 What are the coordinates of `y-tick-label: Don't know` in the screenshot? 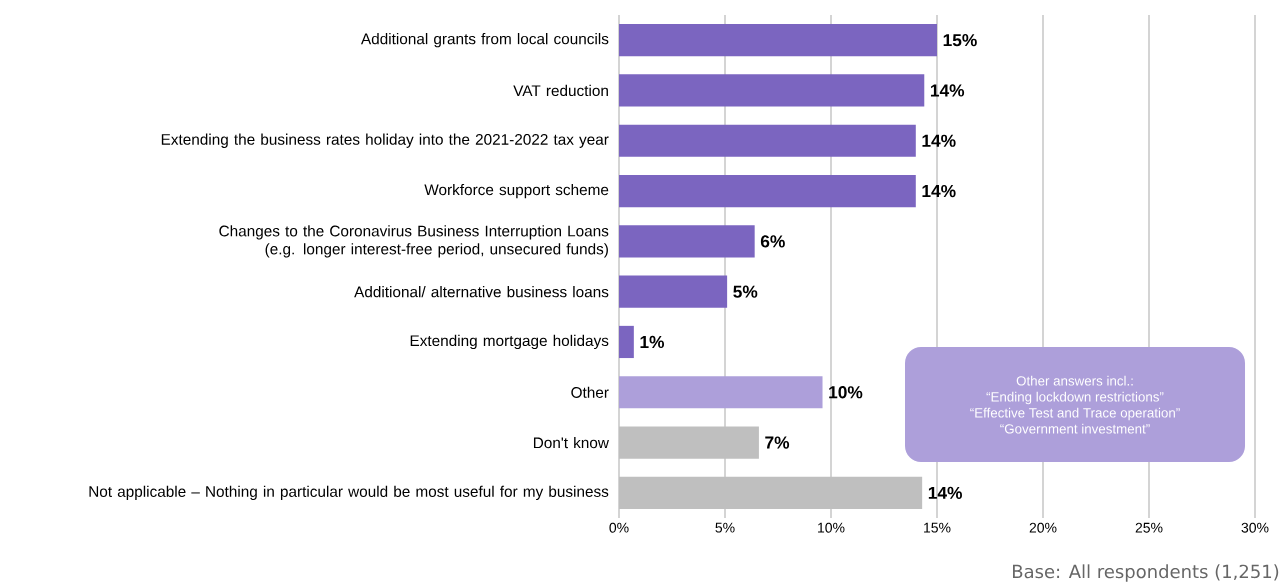 It's located at (571, 442).